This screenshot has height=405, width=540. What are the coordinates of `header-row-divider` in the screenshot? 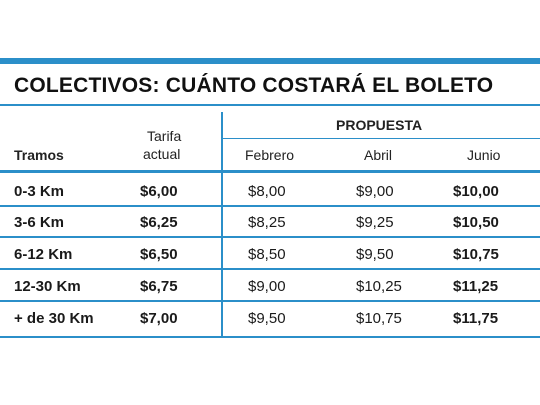 It's located at (270, 171).